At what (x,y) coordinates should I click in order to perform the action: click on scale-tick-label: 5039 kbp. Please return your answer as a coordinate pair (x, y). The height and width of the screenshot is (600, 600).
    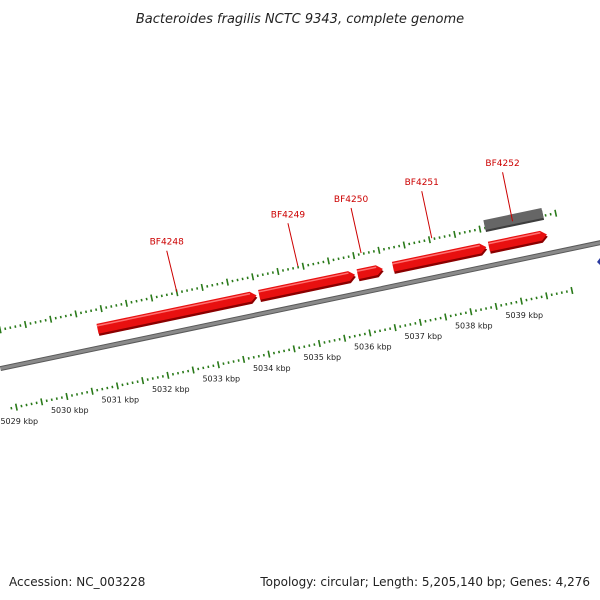
    Looking at the image, I should click on (524, 315).